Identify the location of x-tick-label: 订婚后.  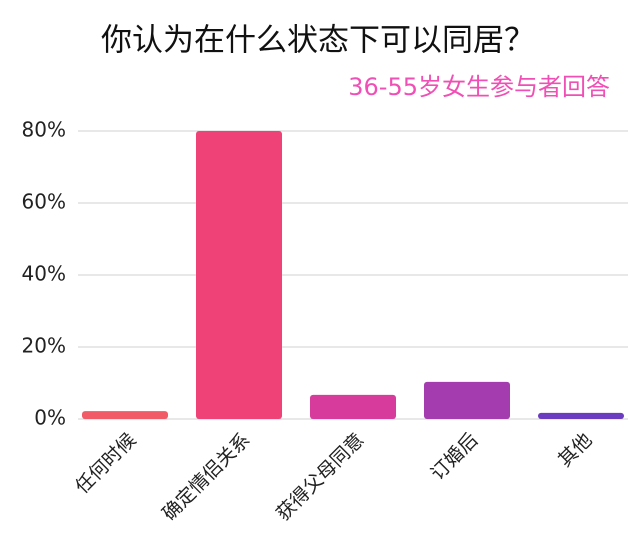
(455, 457).